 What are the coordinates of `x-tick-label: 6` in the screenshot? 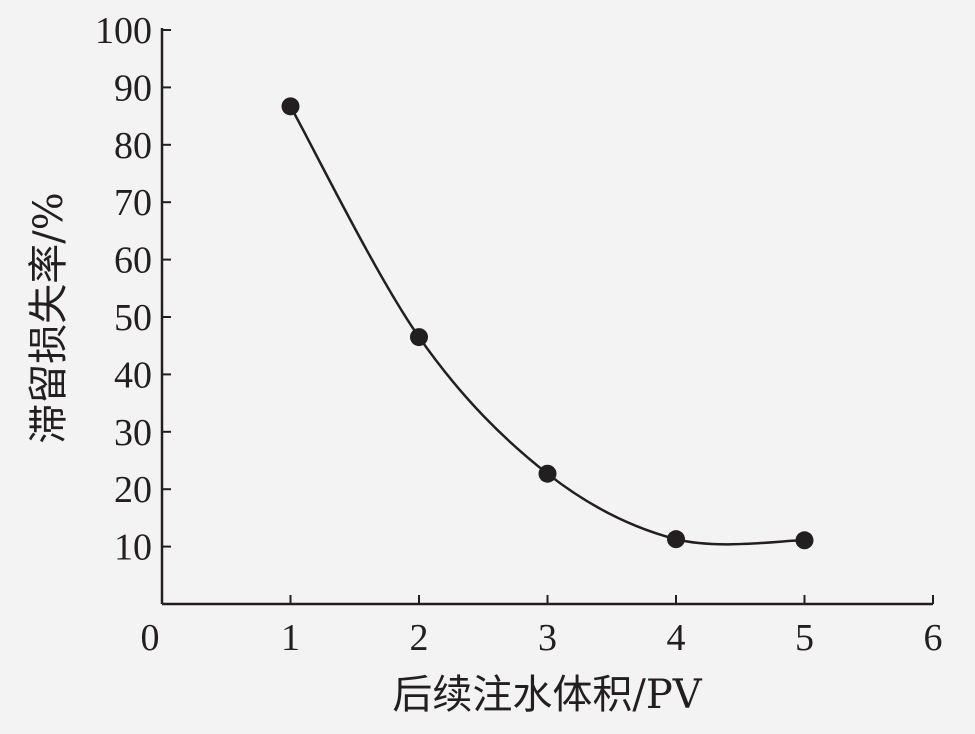 It's located at (933, 638).